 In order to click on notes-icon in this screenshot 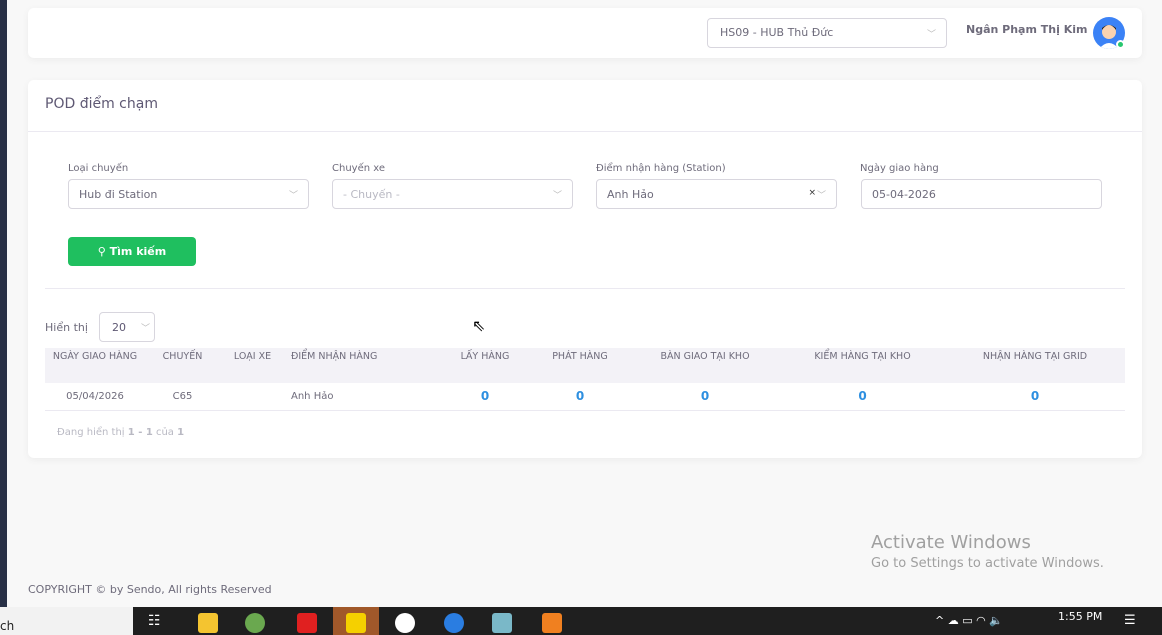, I will do `click(356, 623)`.